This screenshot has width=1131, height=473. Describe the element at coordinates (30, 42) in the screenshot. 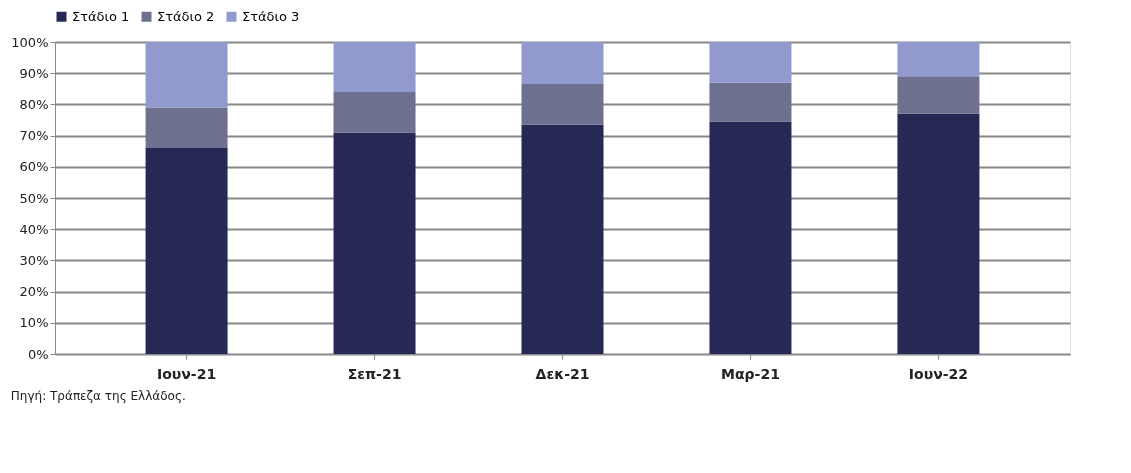

I see `y-tick-label: 100%` at that location.